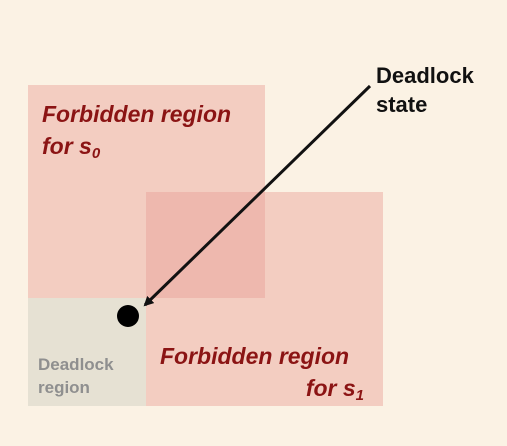 The image size is (507, 446). I want to click on forbidden-s0-line2: for s0, so click(136, 146).